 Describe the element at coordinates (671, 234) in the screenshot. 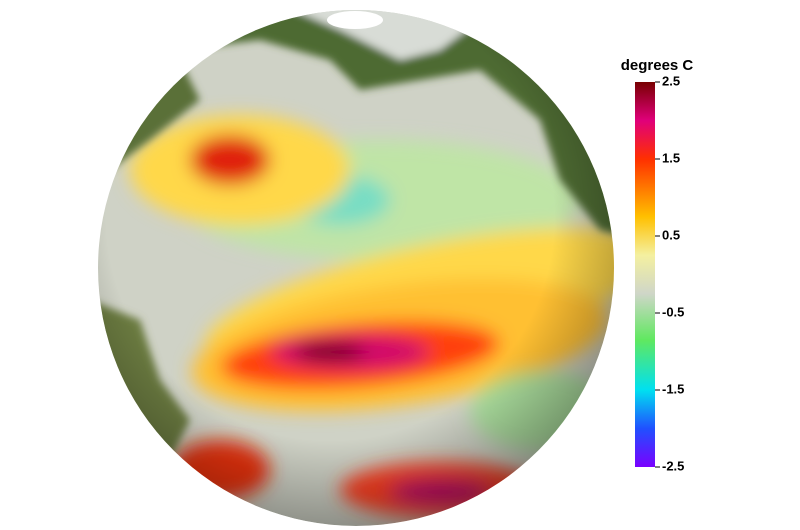

I see `colorbar-tick-label: 0.5` at that location.